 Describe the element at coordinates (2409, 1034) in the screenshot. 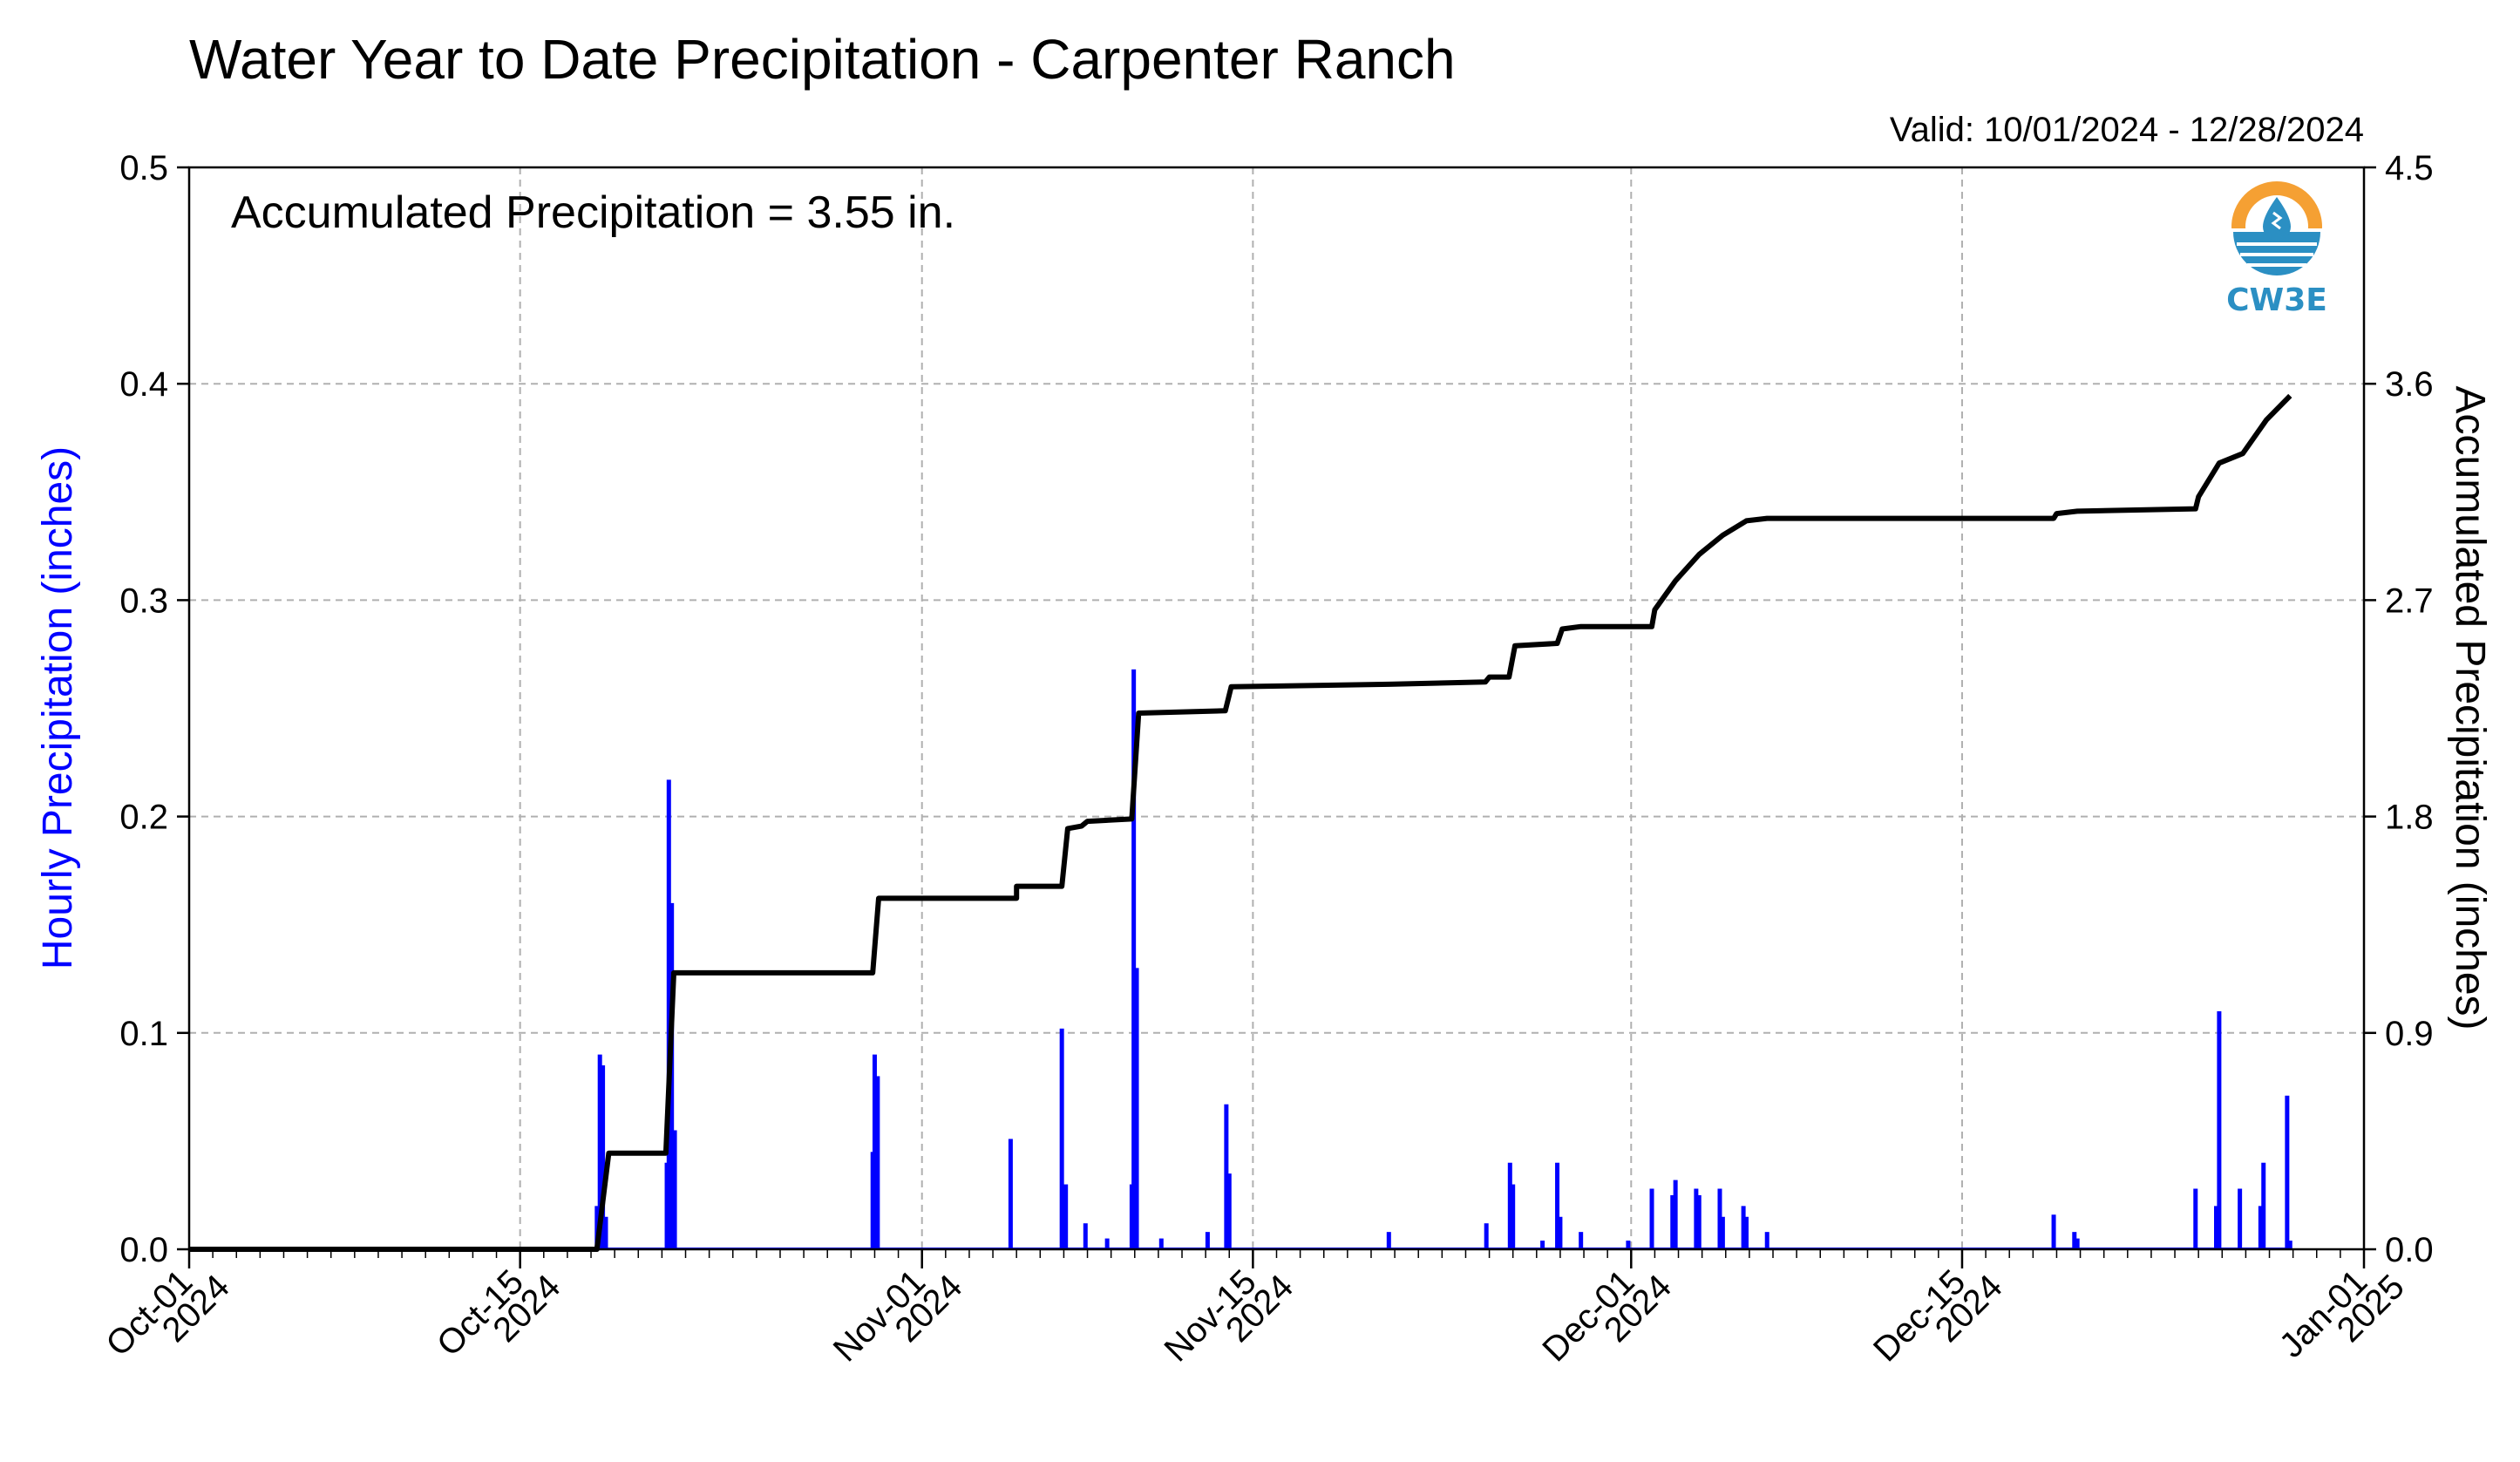

I see `right-y-tick-label: 0.9` at that location.